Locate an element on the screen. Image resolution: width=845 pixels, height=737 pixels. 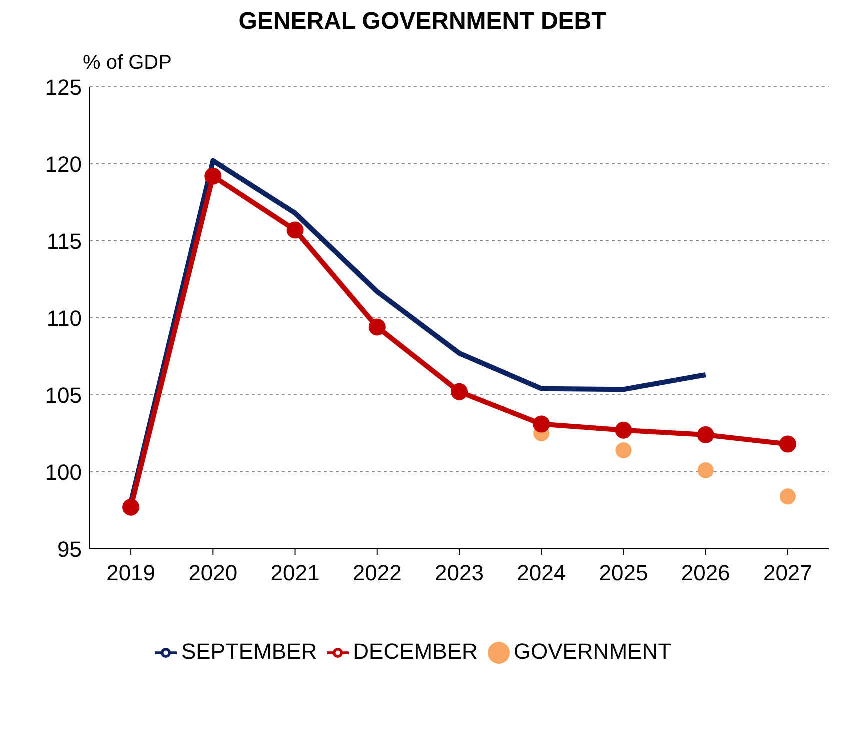
x-tick-label: 2021 is located at coordinates (295, 573).